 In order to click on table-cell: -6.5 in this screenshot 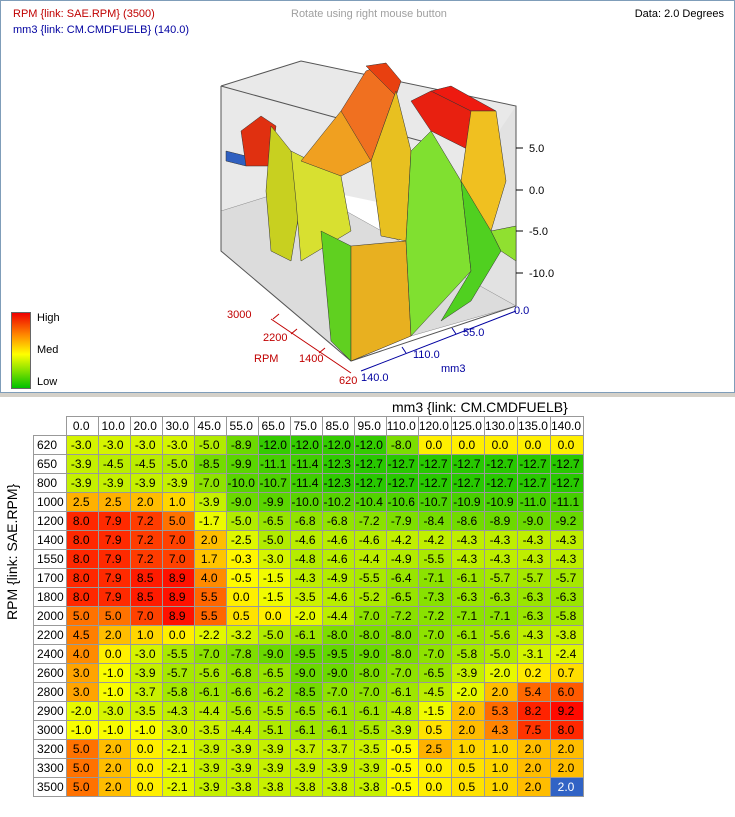, I will do `click(274, 521)`.